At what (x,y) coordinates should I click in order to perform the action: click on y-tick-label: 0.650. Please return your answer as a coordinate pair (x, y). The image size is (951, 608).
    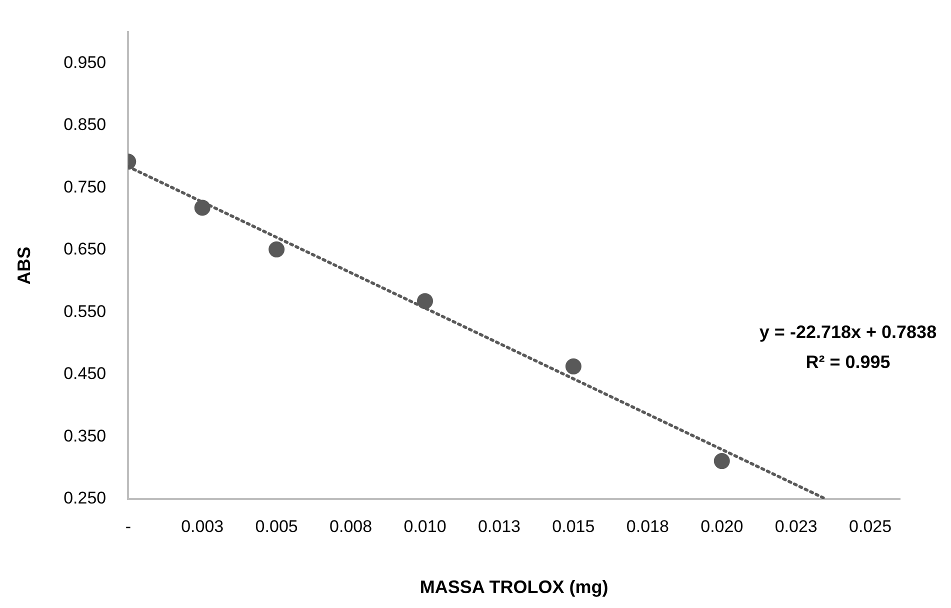
    Looking at the image, I should click on (85, 249).